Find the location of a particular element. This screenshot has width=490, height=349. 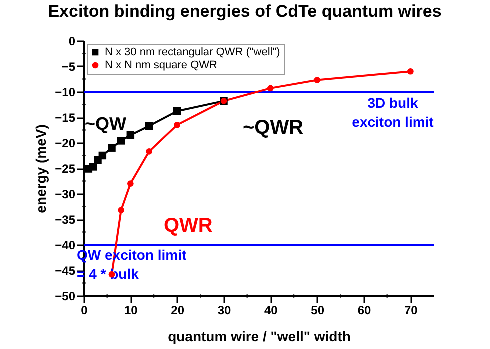

y-tick-label: −10 is located at coordinates (65, 93).